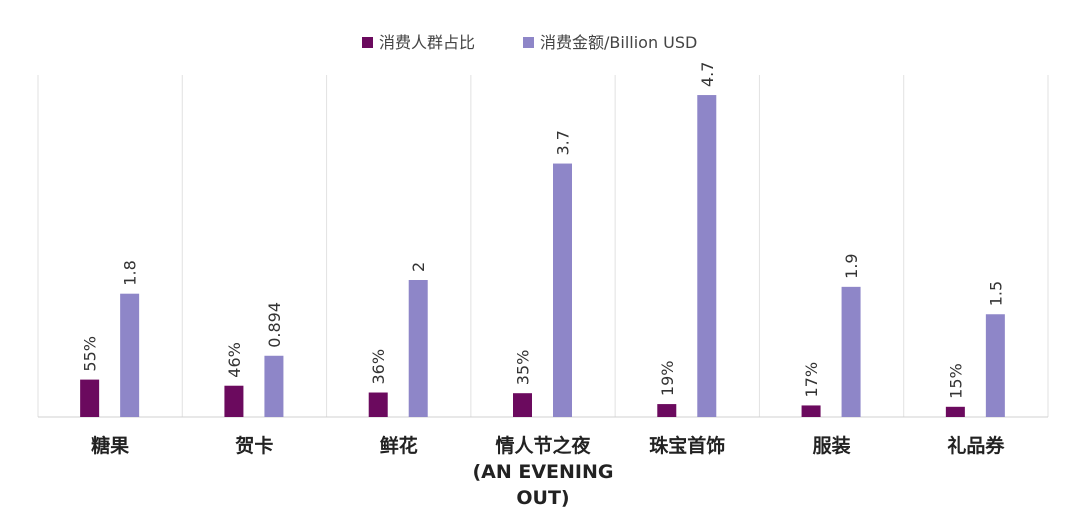 The width and height of the screenshot is (1080, 524). Describe the element at coordinates (110, 445) in the screenshot. I see `category-label: 糖果` at that location.